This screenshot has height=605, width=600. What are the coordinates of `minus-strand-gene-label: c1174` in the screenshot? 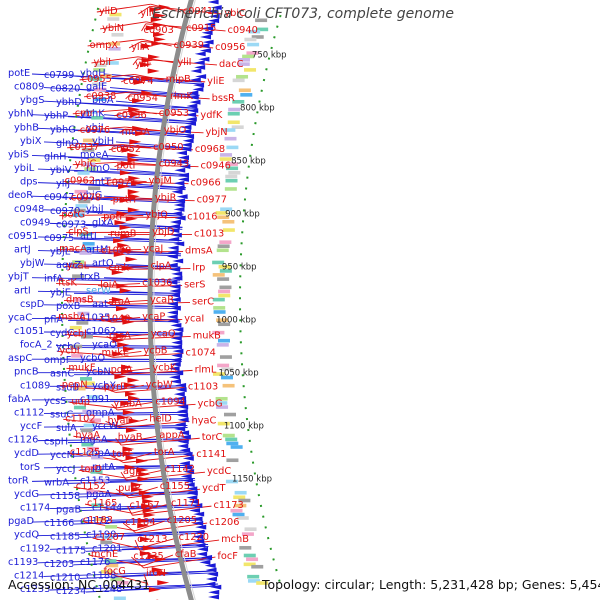 It's located at (35, 508).